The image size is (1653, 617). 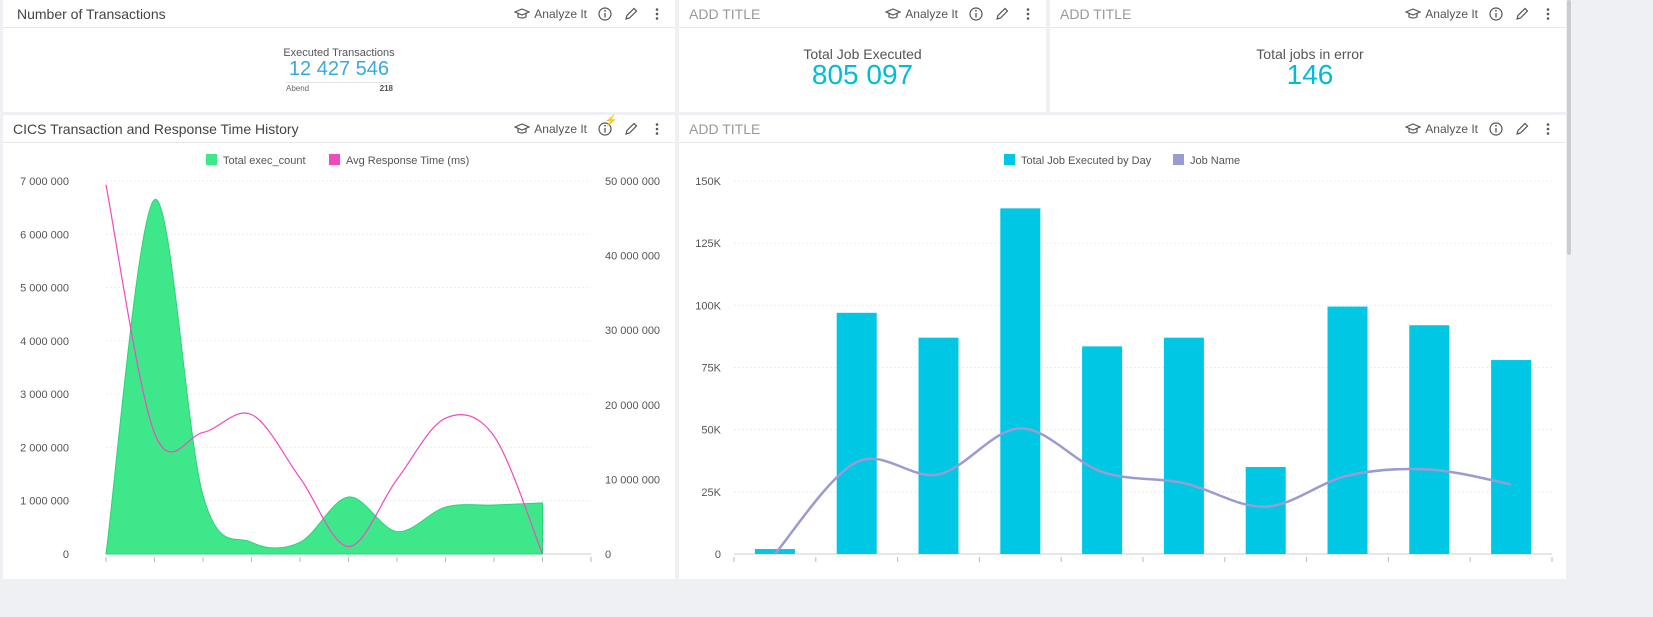 What do you see at coordinates (1178, 159) in the screenshot?
I see `legend-swatch-job-name` at bounding box center [1178, 159].